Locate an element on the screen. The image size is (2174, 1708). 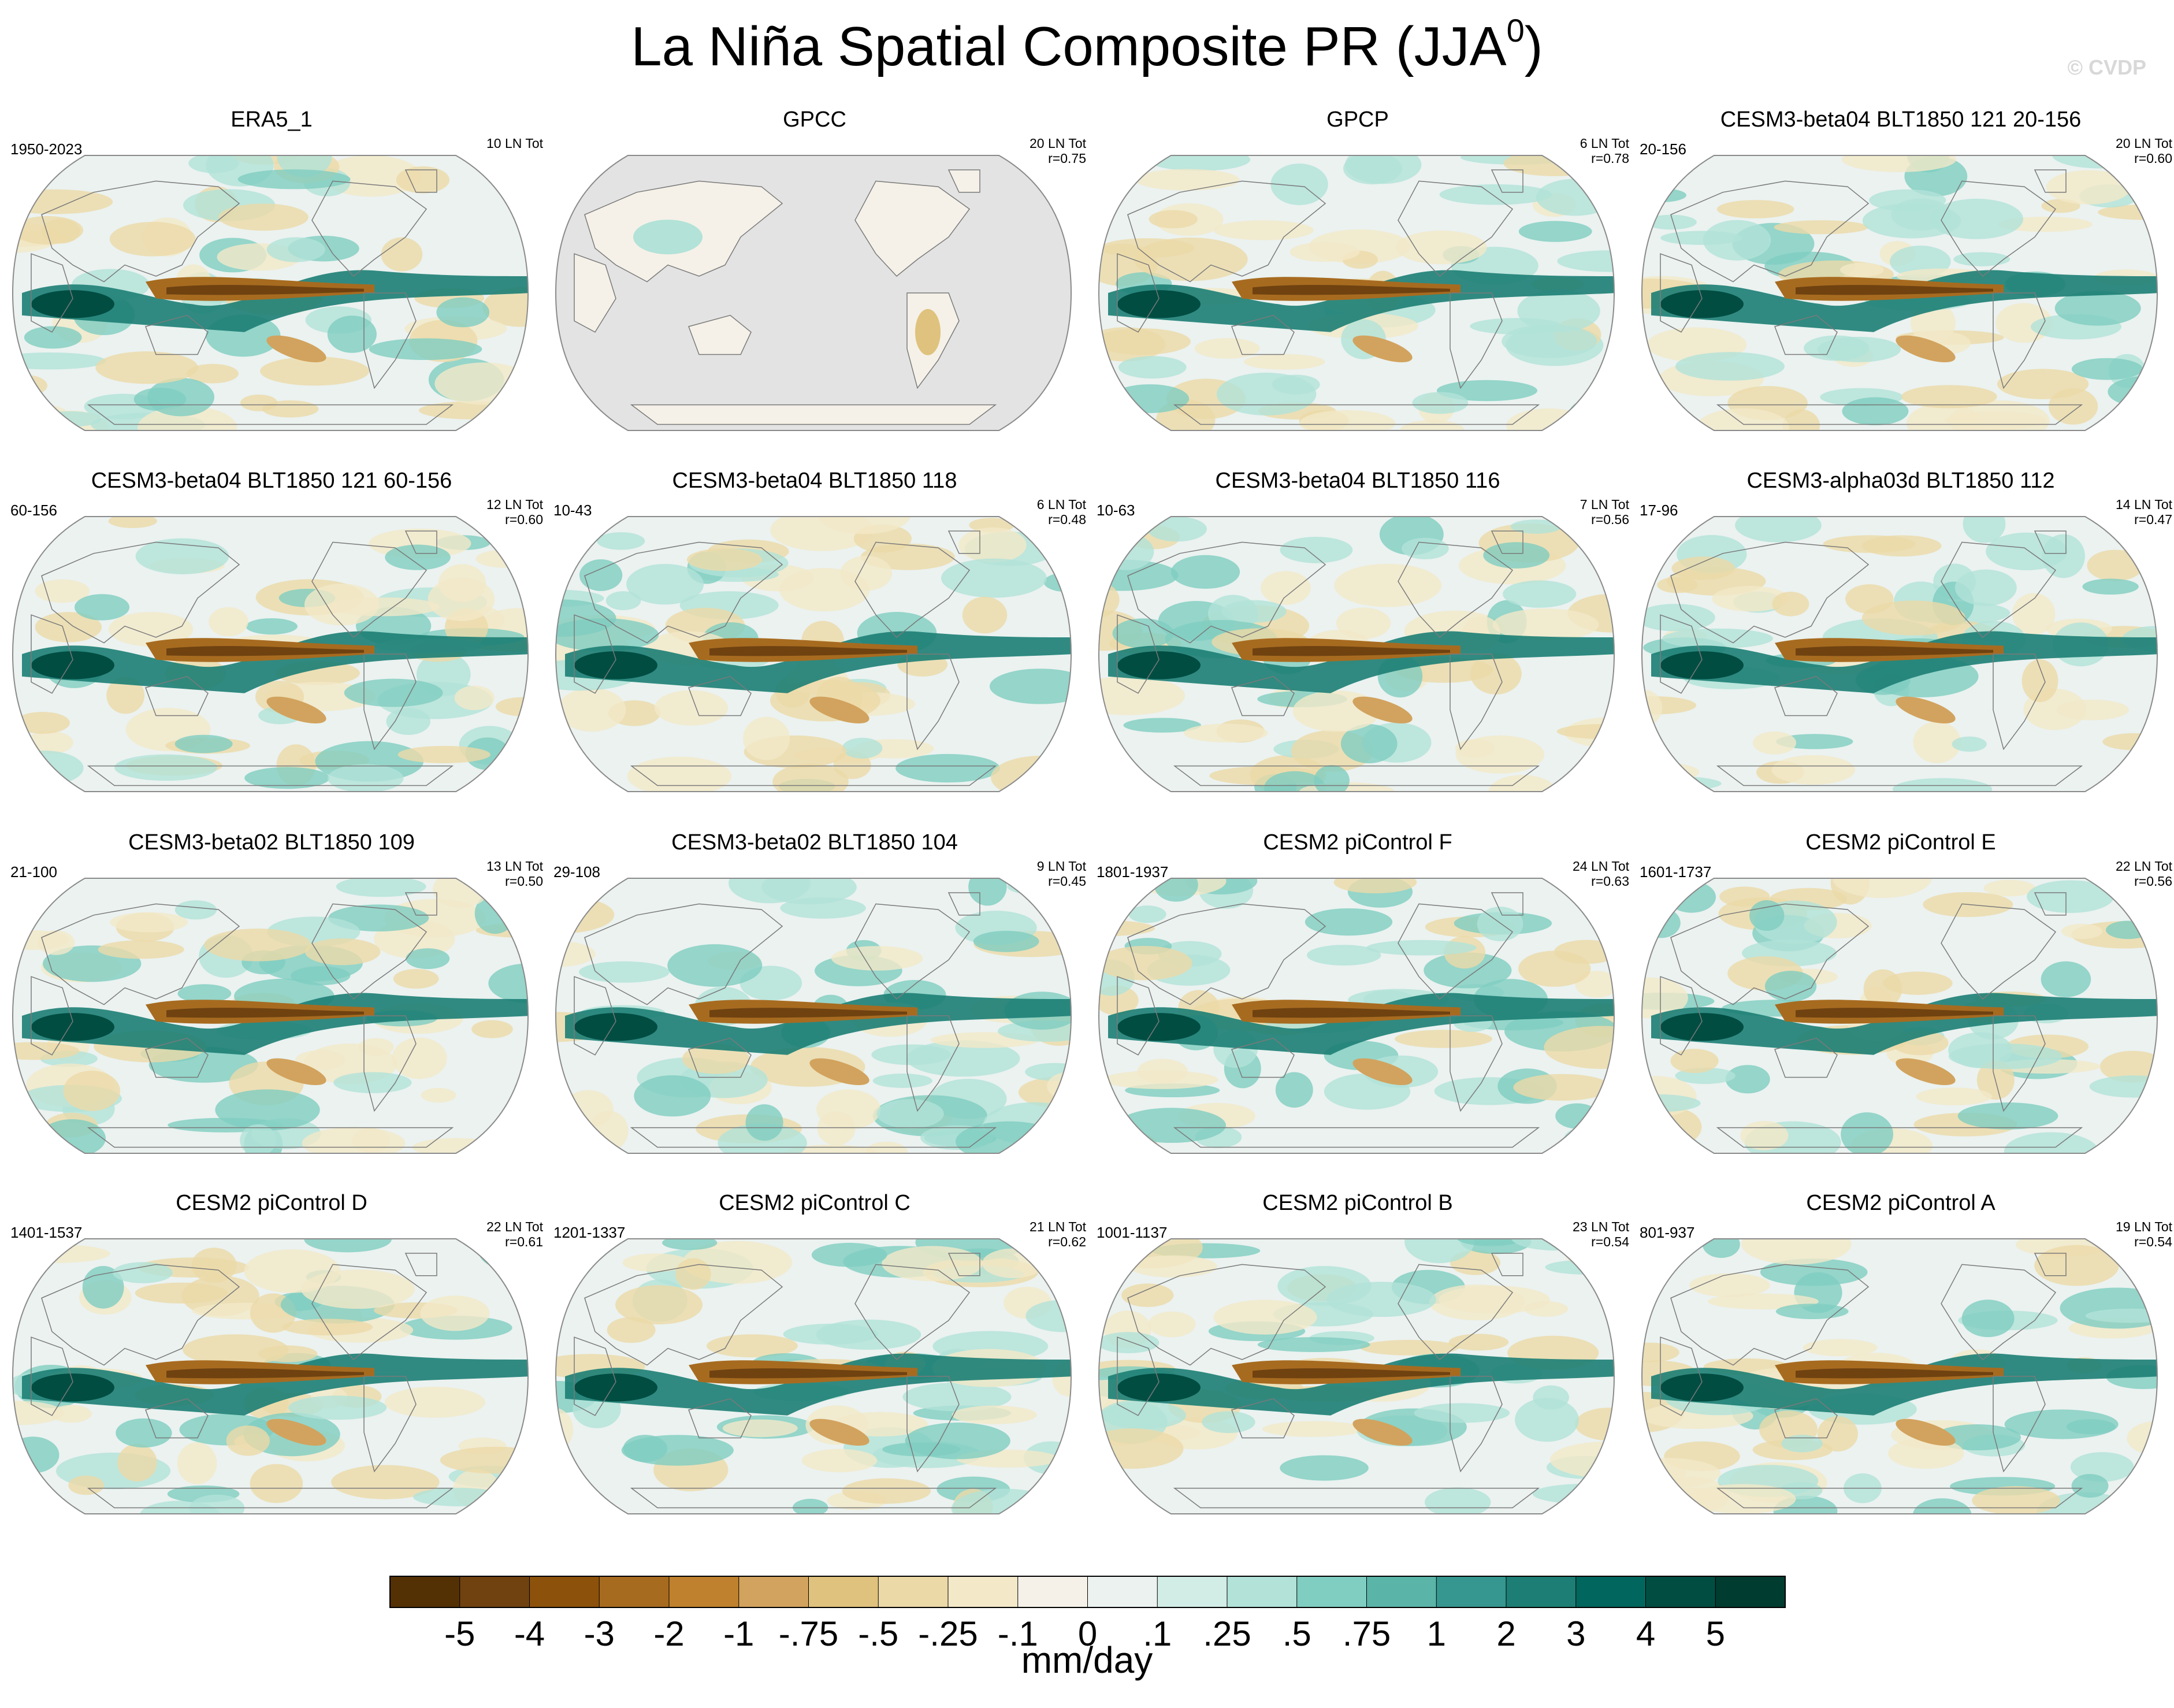
panel-stats: 9 LN Tot r=0.45 is located at coordinates (1016, 874).